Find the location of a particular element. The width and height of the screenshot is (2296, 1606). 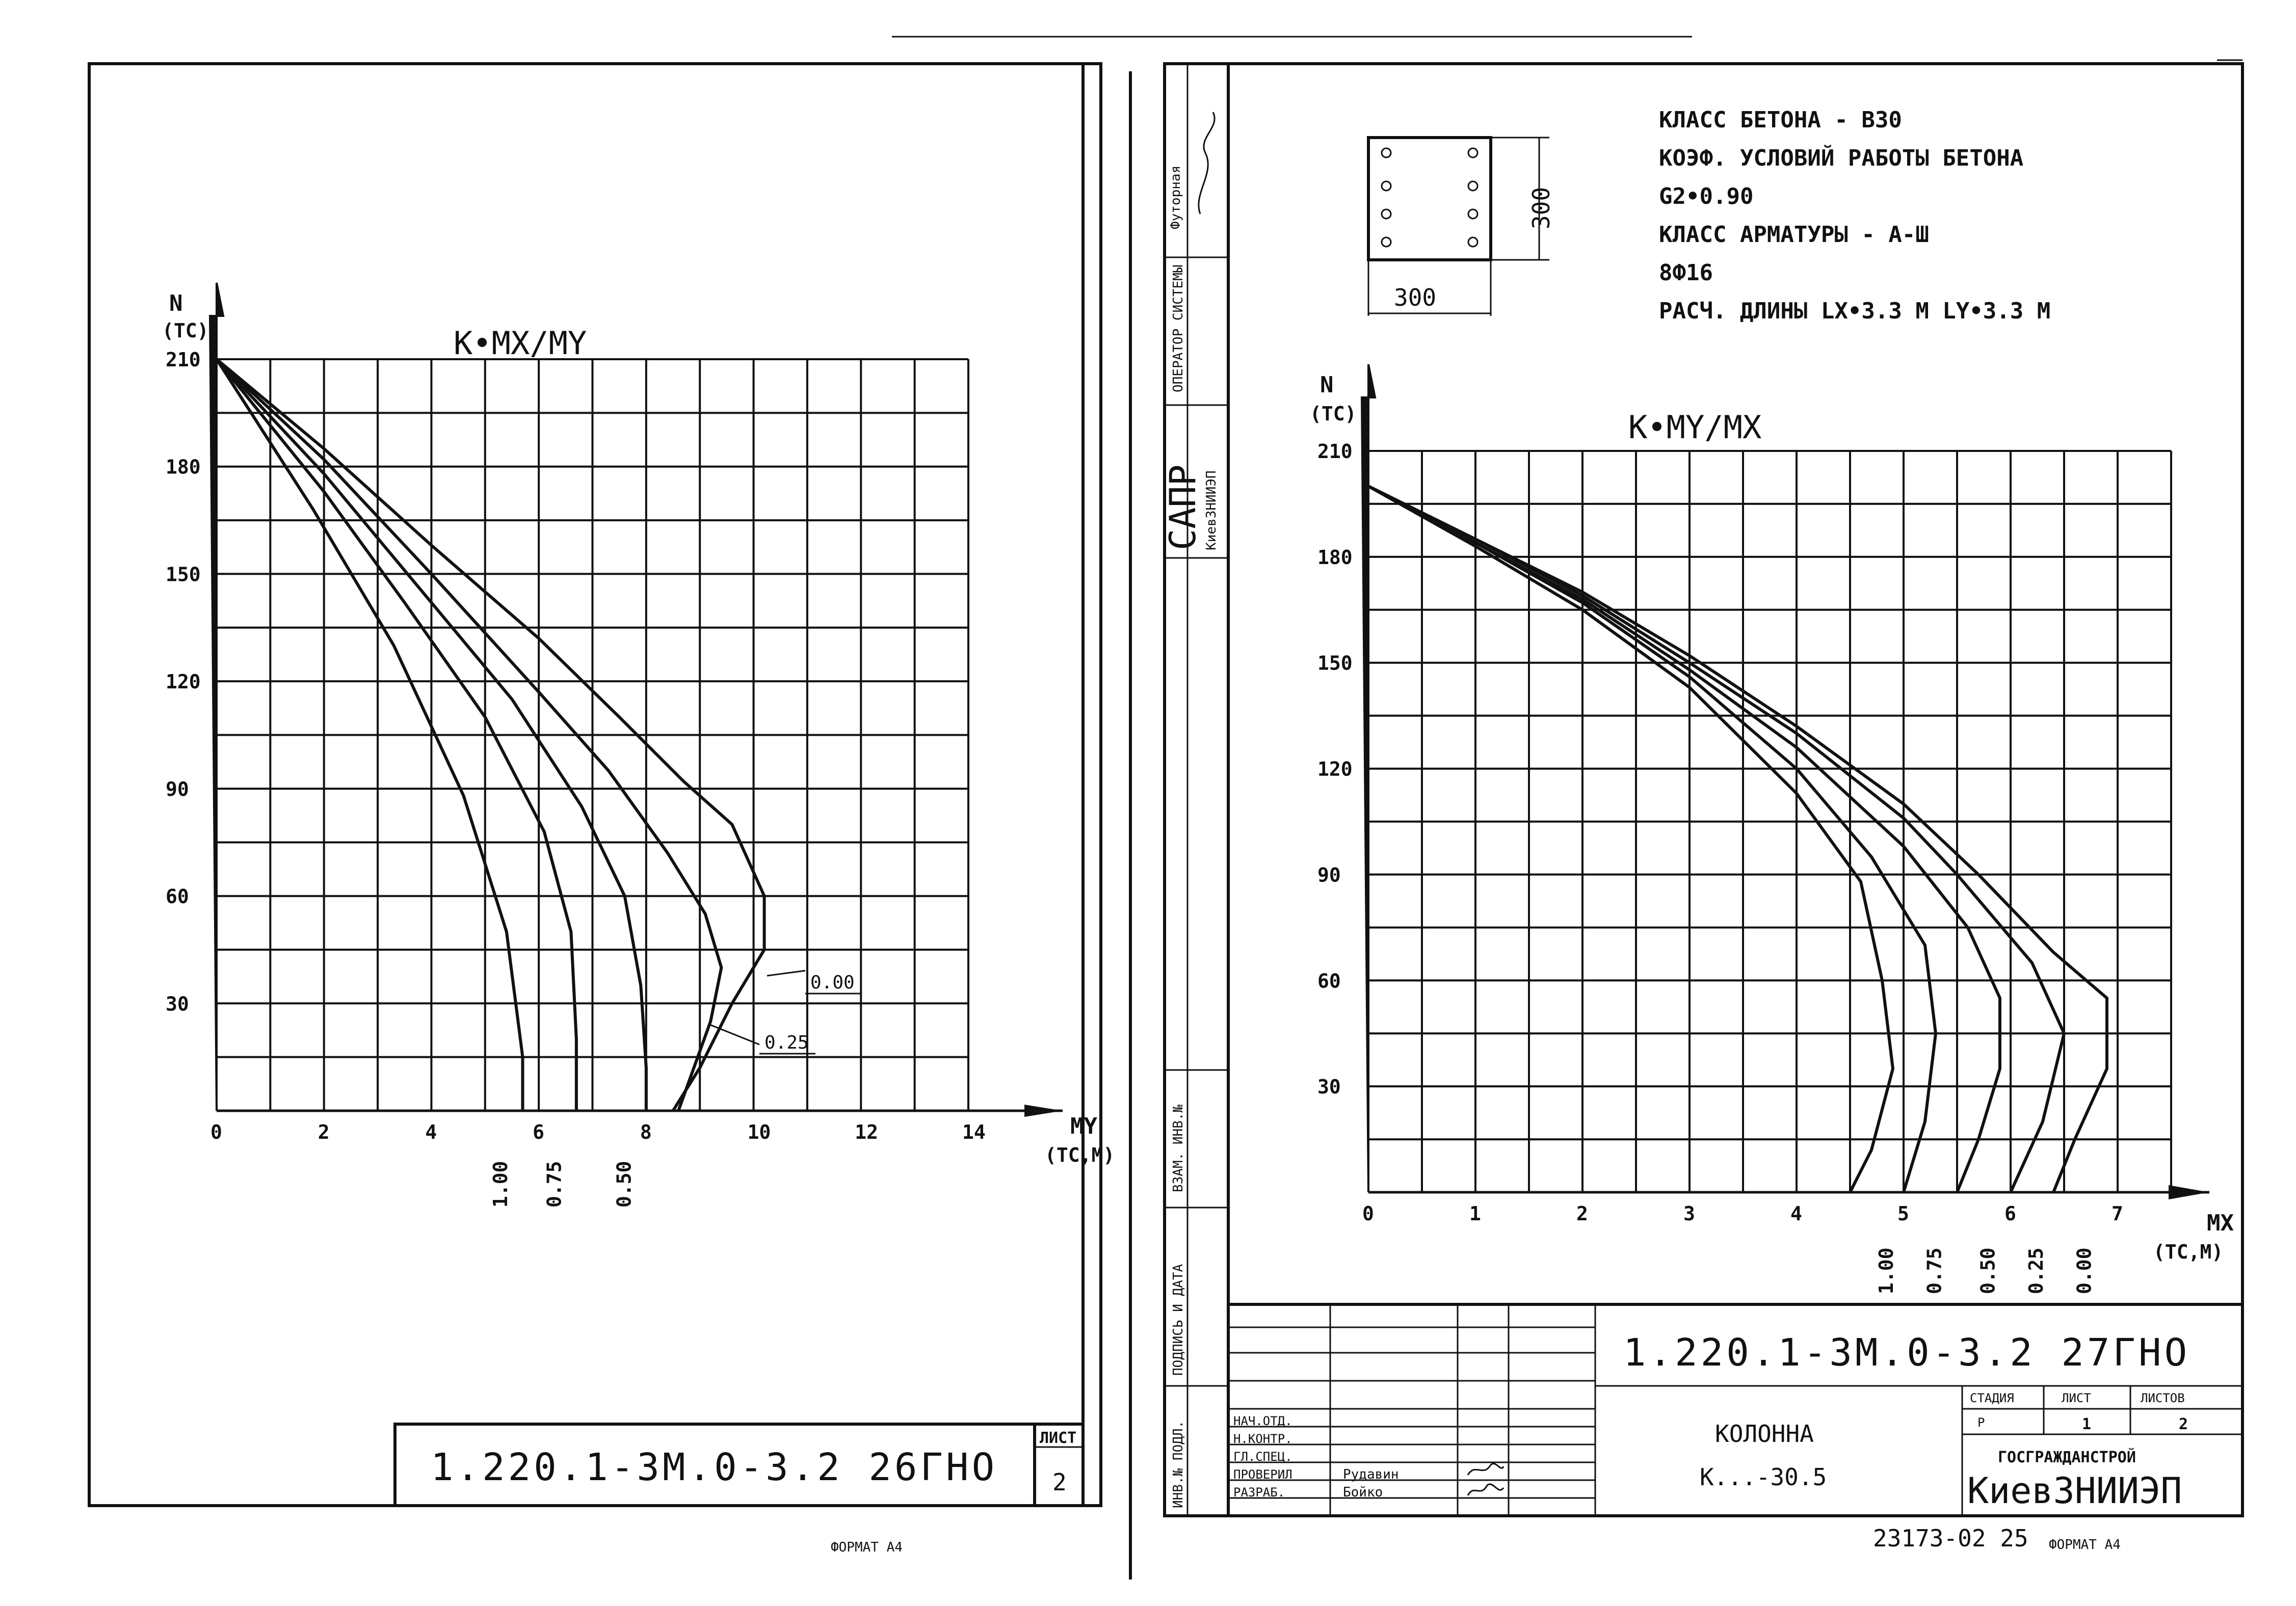

left-sheet-label: ЛИСТ is located at coordinates (1058, 1438).